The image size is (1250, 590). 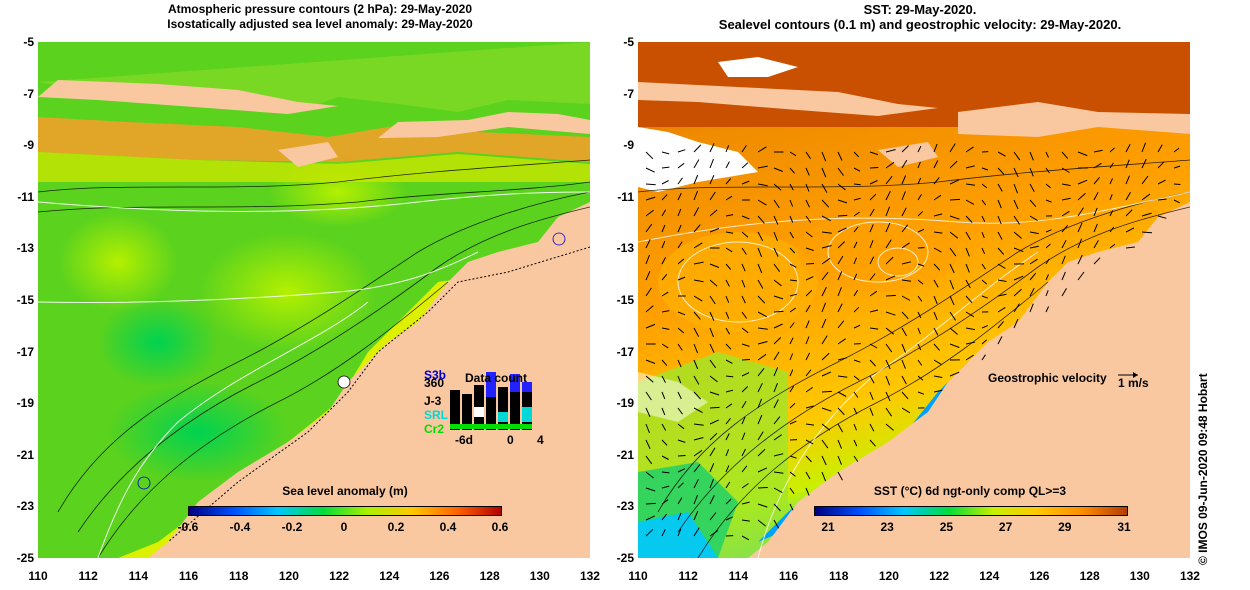 What do you see at coordinates (625, 196) in the screenshot?
I see `y-tick-label: -11` at bounding box center [625, 196].